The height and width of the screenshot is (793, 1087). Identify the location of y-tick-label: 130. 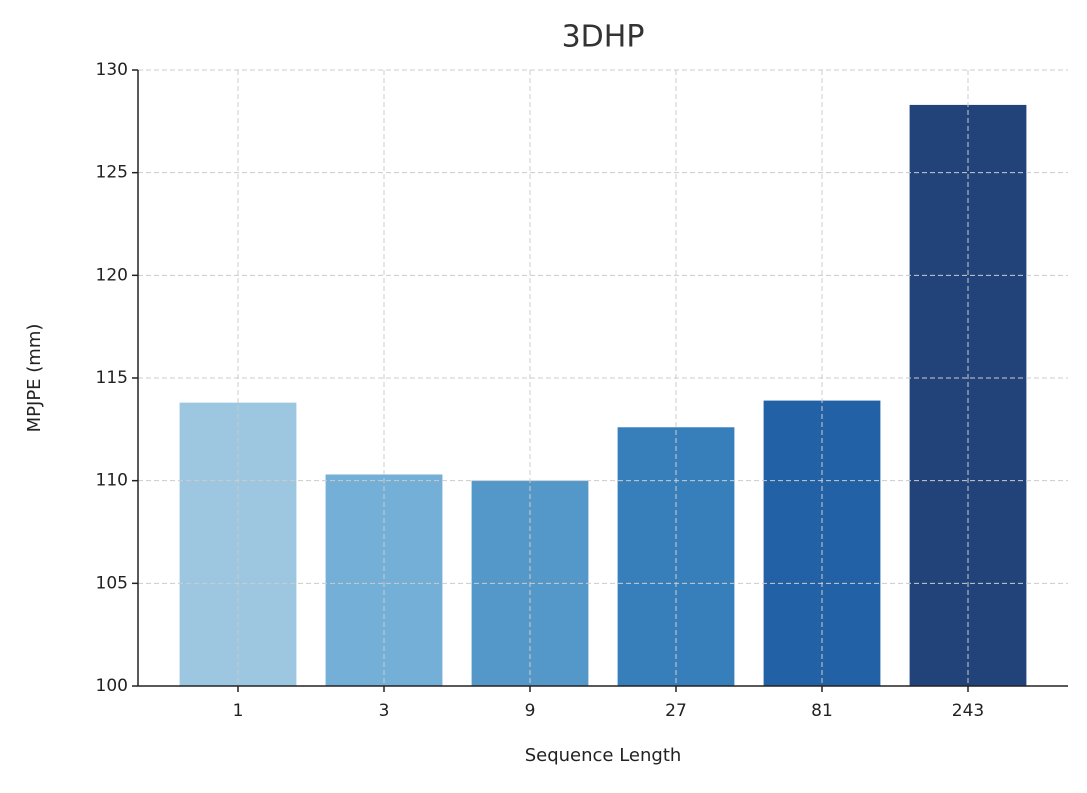
(112, 70).